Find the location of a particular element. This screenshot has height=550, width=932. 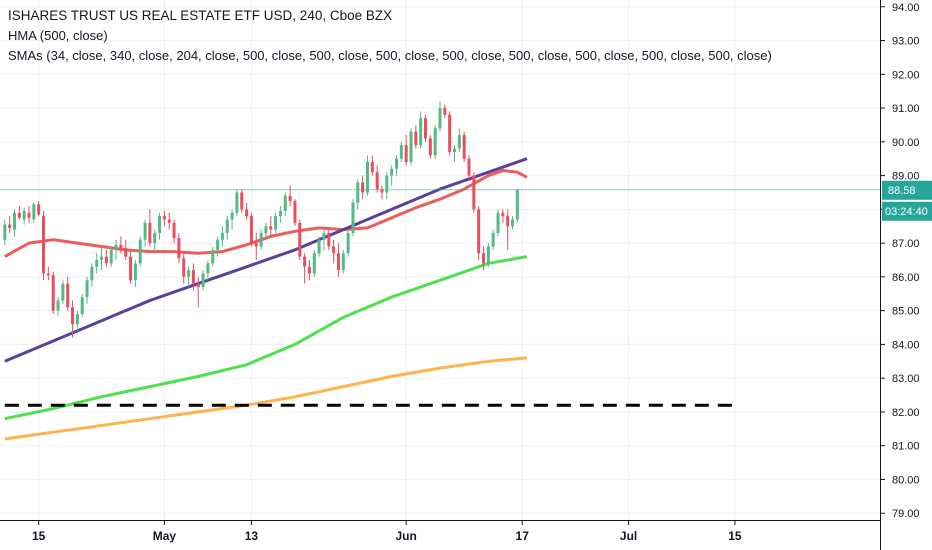

time-axis-bg is located at coordinates (440, 535).